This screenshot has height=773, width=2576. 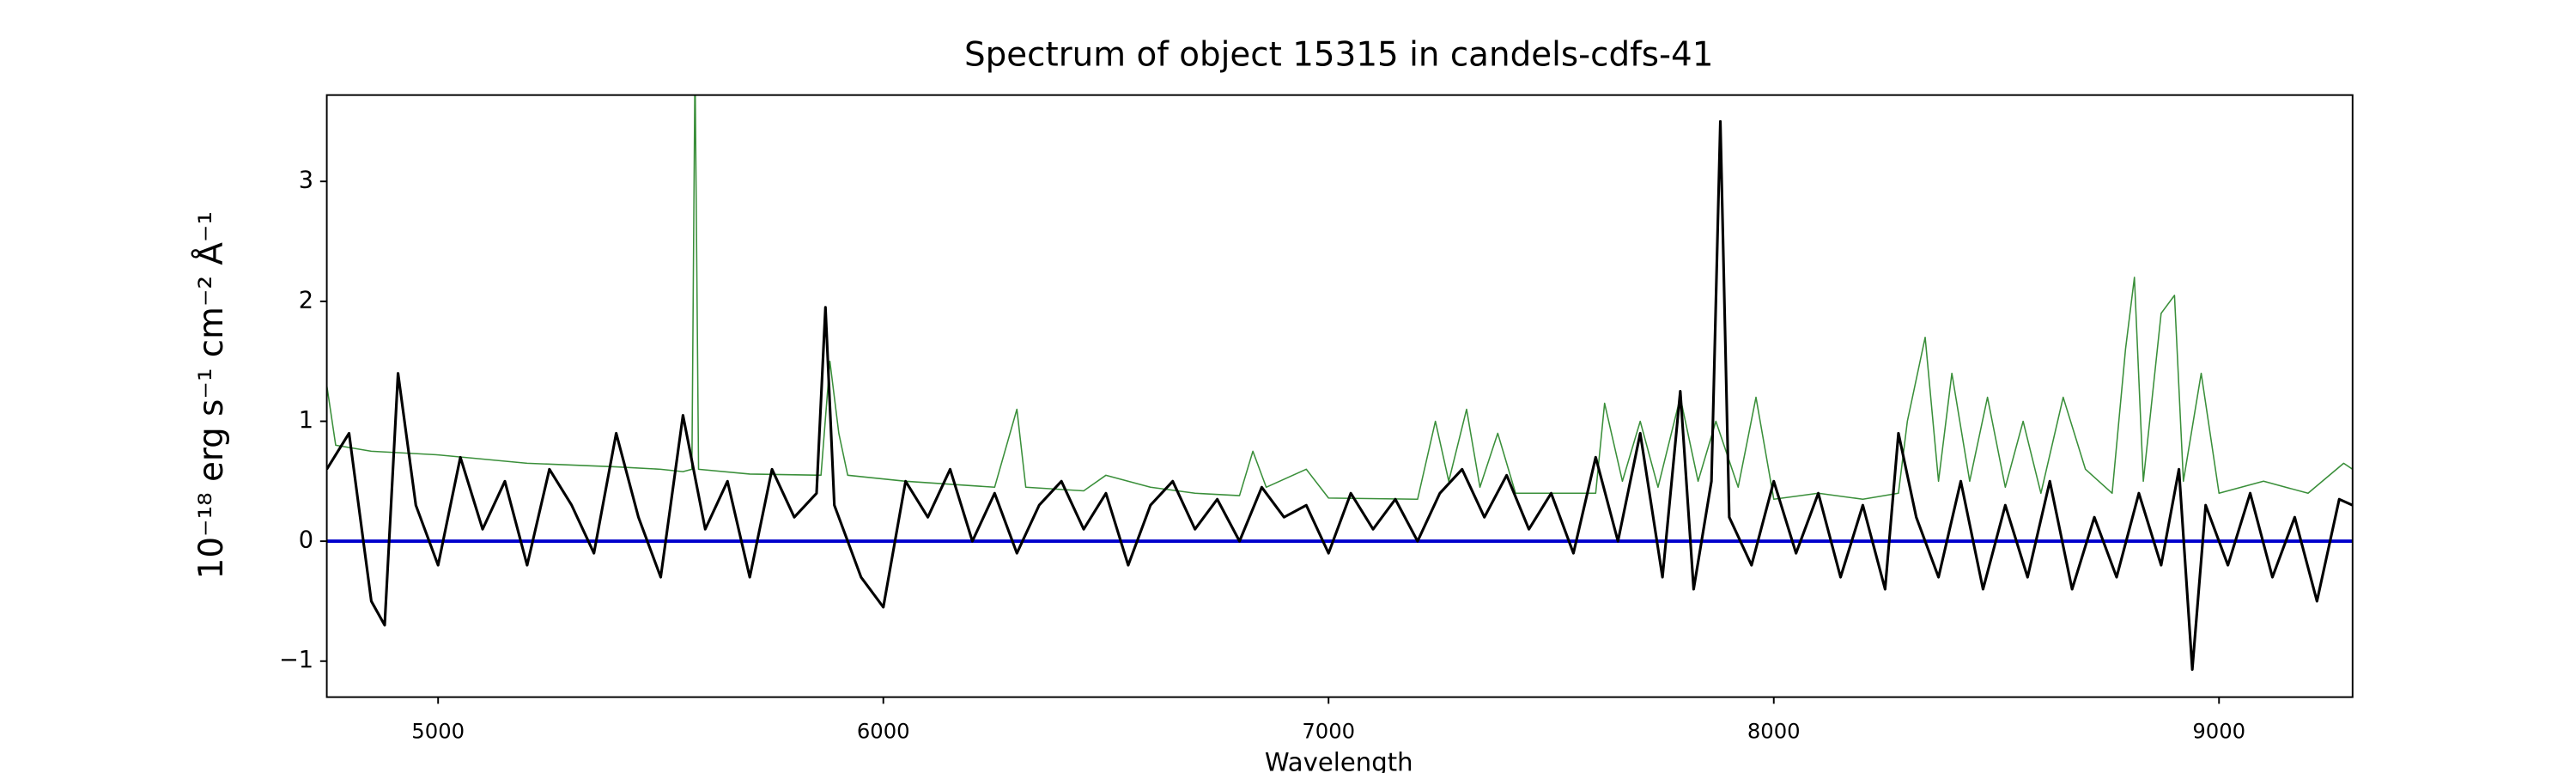 I want to click on y-tick-label: 2, so click(x=306, y=300).